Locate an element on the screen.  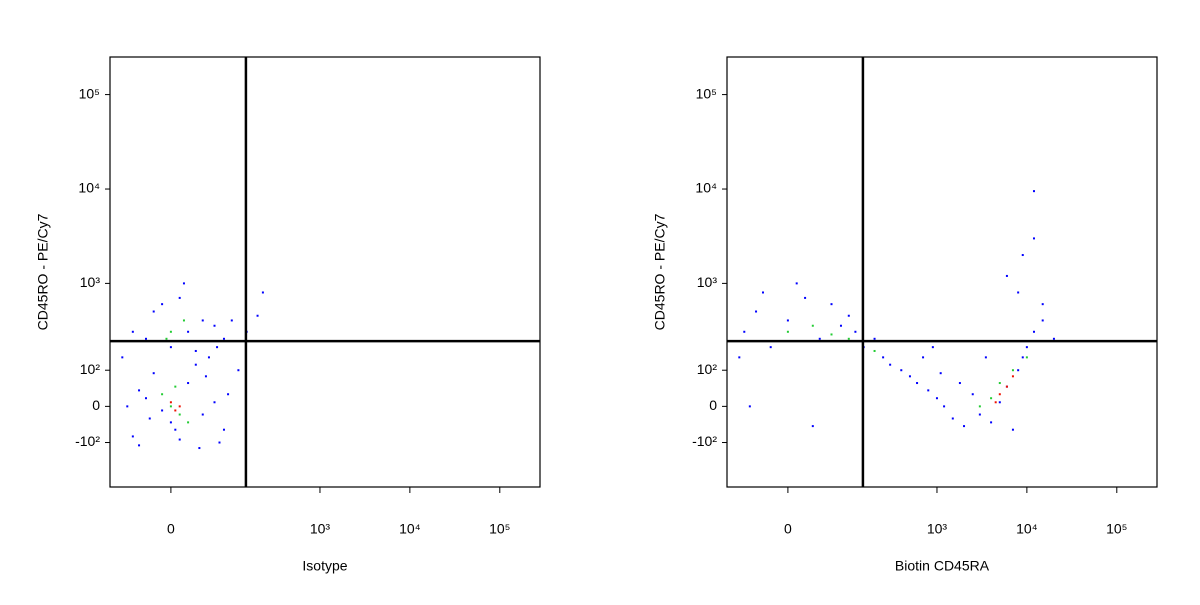
x-tick-label: 10⁴ is located at coordinates (410, 529).